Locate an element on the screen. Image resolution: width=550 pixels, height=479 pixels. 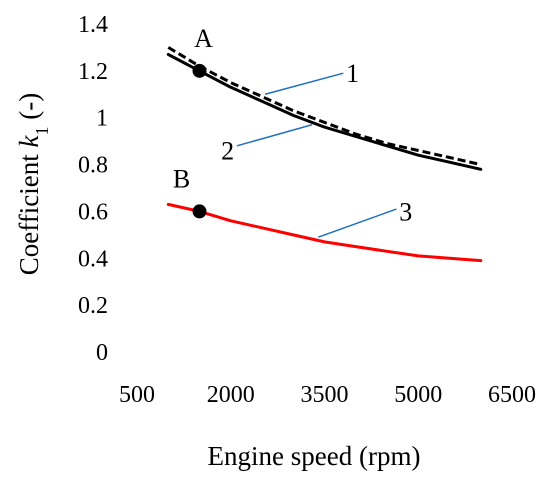
y-tick-label-6: 1.2 is located at coordinates (93, 72).